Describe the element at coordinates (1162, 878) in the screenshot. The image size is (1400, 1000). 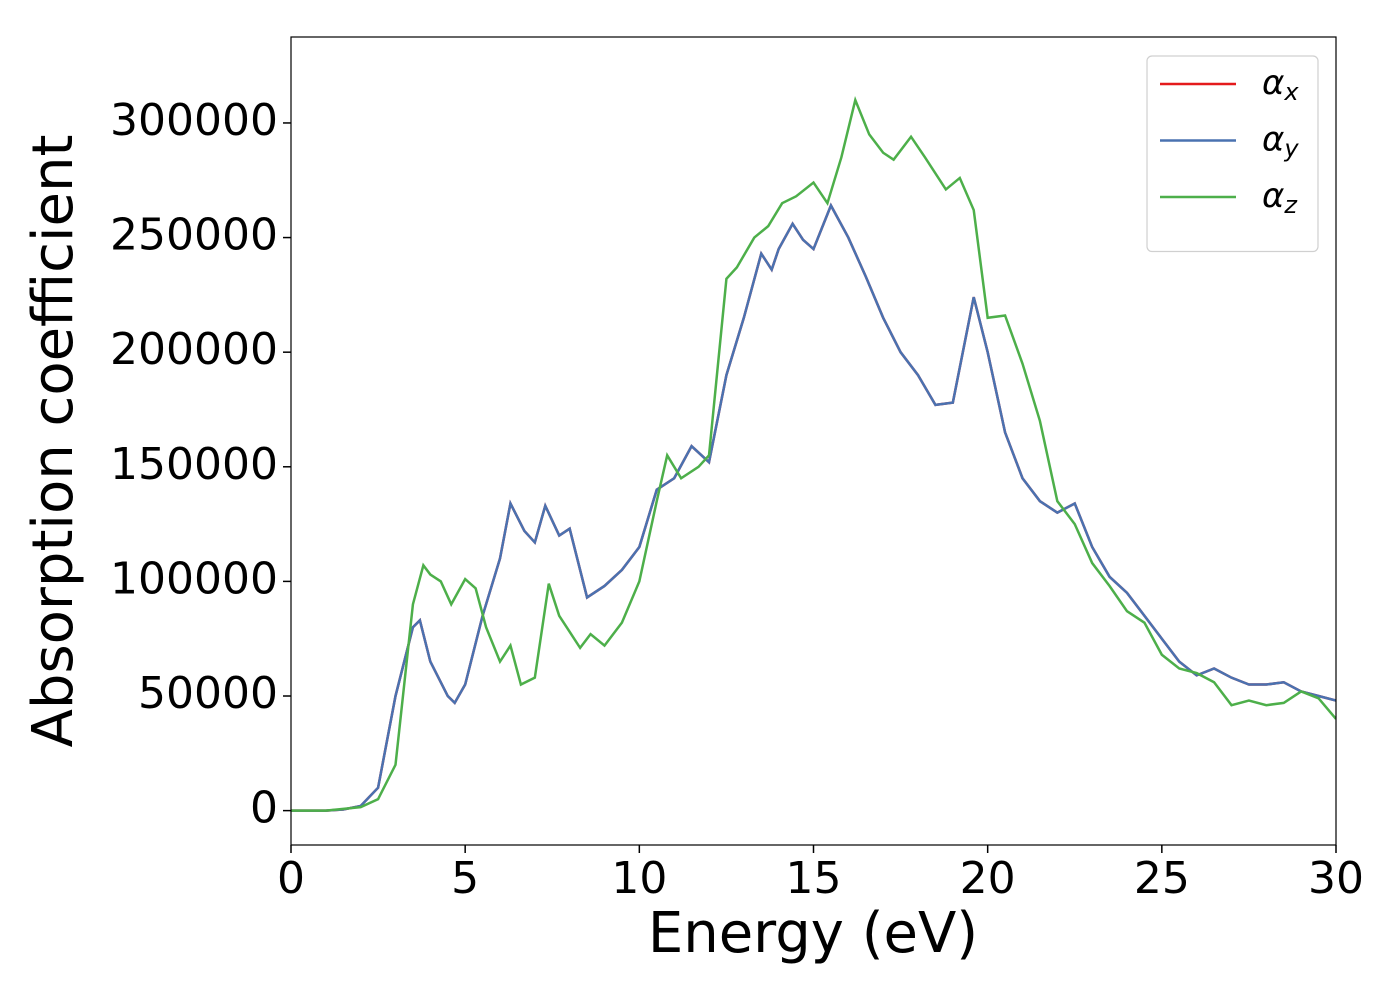
I see `x-tick-label: 25` at that location.